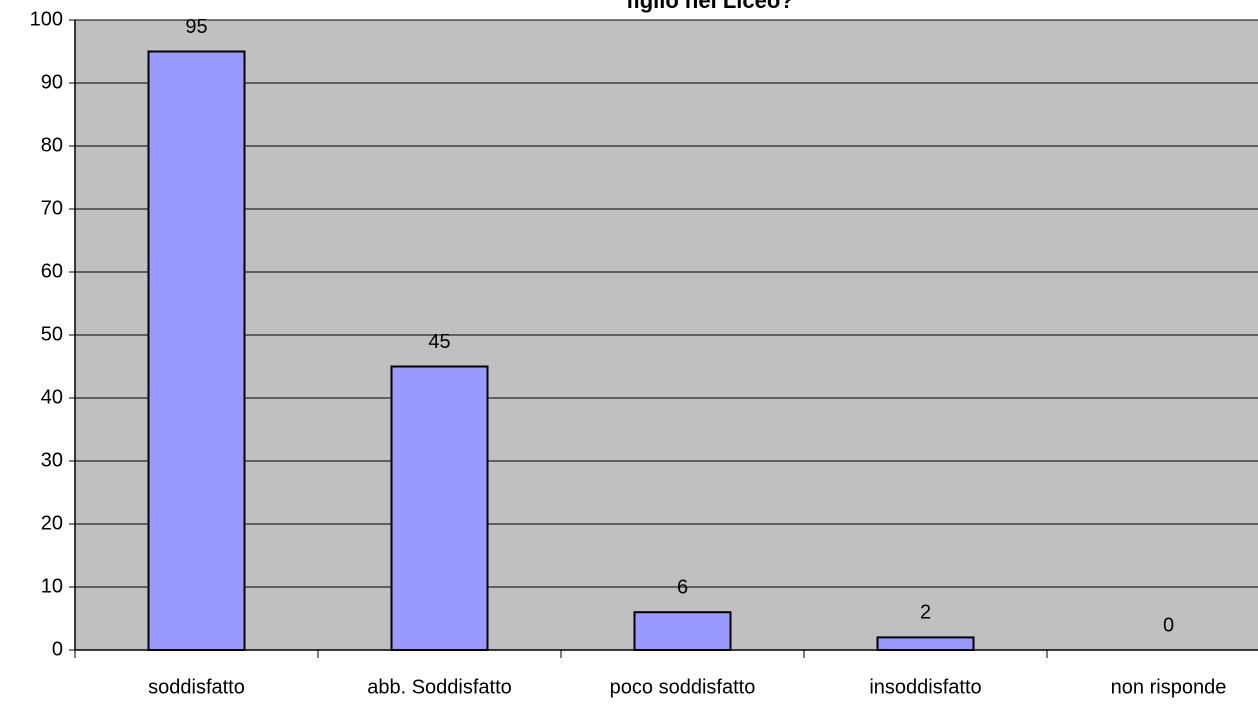 Image resolution: width=1258 pixels, height=706 pixels. Describe the element at coordinates (682, 587) in the screenshot. I see `value-label: 6` at that location.